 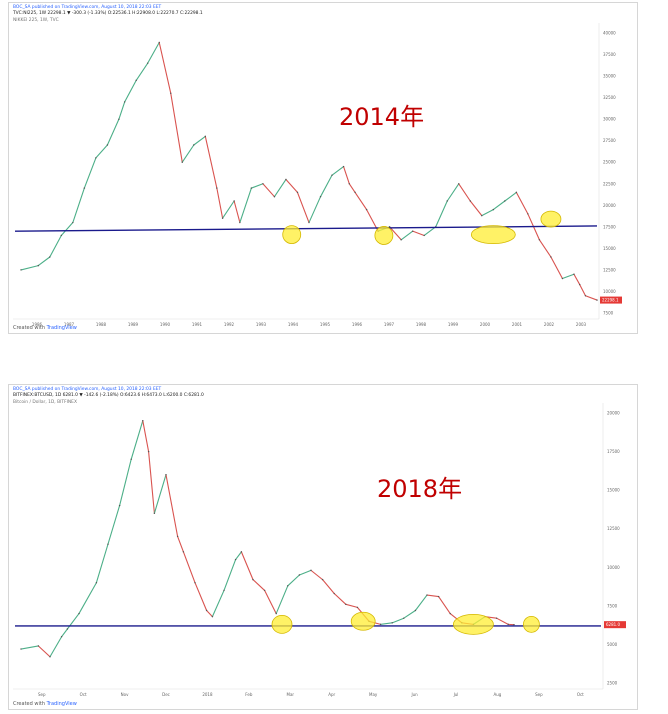 I want to click on series-title: Bitcoin / Dollar, 1D, BITFINEX, so click(x=45, y=402).